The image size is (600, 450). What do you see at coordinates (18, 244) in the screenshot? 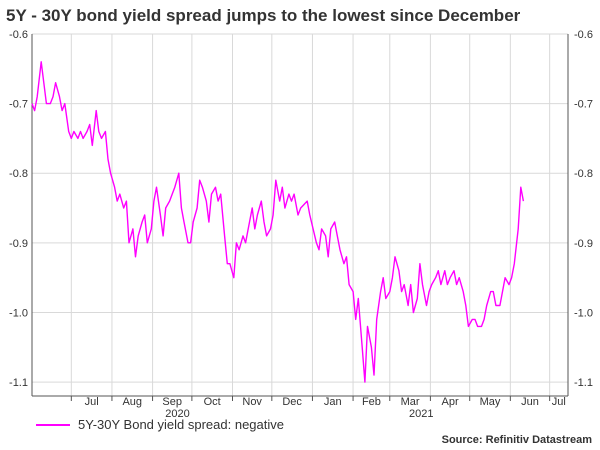
I see `y-tick-label-left: -0.9` at bounding box center [18, 244].